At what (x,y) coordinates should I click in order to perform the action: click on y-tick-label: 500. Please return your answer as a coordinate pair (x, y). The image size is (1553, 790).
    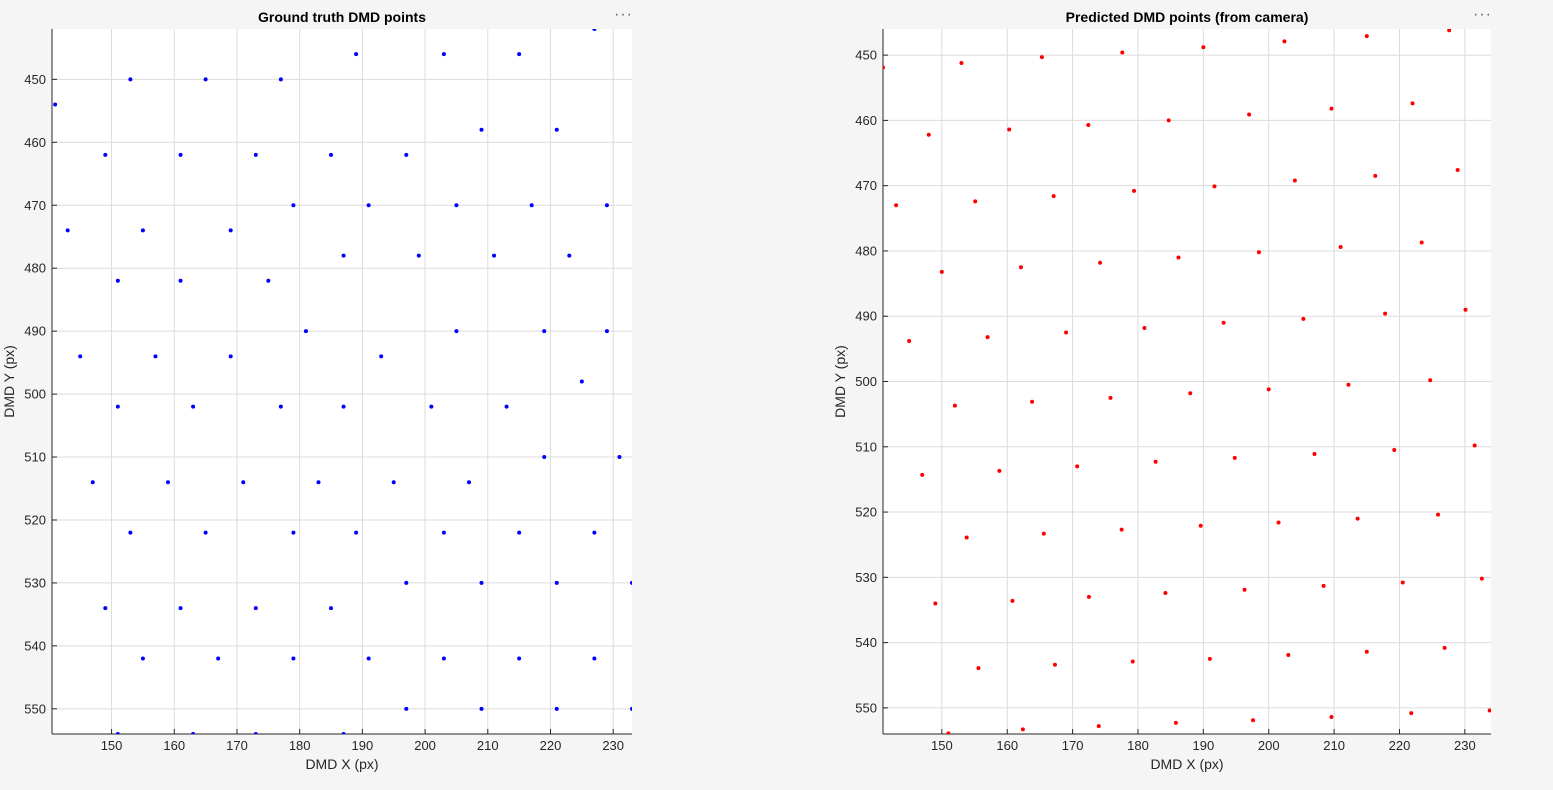
    Looking at the image, I should click on (866, 381).